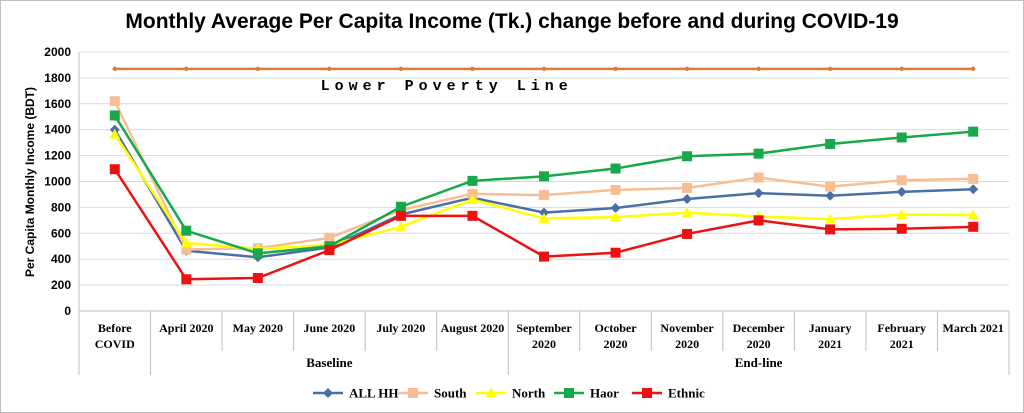 This screenshot has height=413, width=1024. What do you see at coordinates (604, 393) in the screenshot?
I see `legend-label: Haor` at bounding box center [604, 393].